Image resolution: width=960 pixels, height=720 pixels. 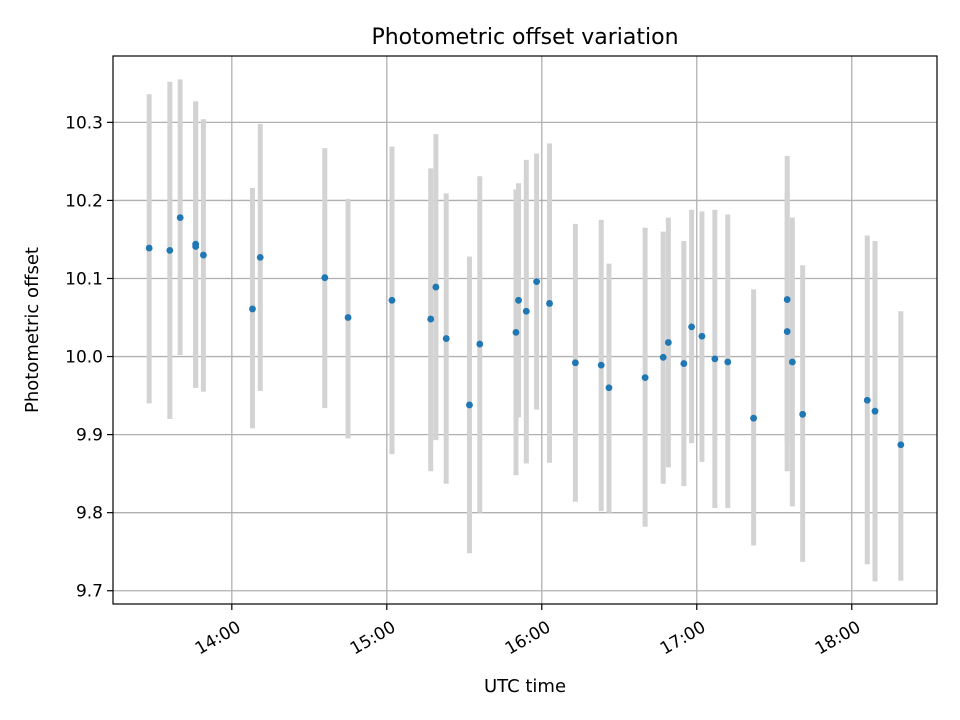 What do you see at coordinates (524, 37) in the screenshot?
I see `chart-title: Photometric offset variation` at bounding box center [524, 37].